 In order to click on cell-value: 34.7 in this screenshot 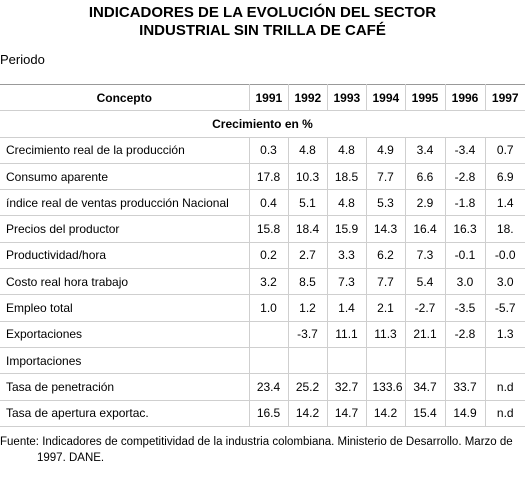, I will do `click(424, 387)`.